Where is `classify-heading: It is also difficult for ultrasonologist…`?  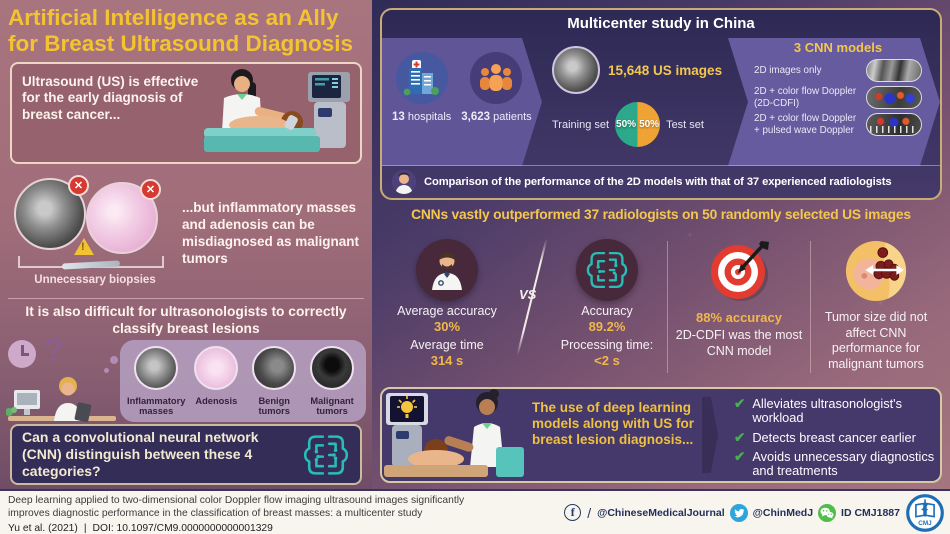 classify-heading: It is also difficult for ultrasonologist… is located at coordinates (186, 320).